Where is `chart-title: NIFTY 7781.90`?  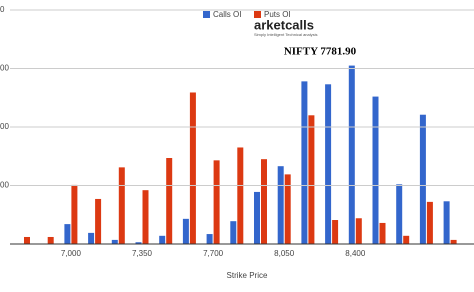
chart-title: NIFTY 7781.90 is located at coordinates (320, 52).